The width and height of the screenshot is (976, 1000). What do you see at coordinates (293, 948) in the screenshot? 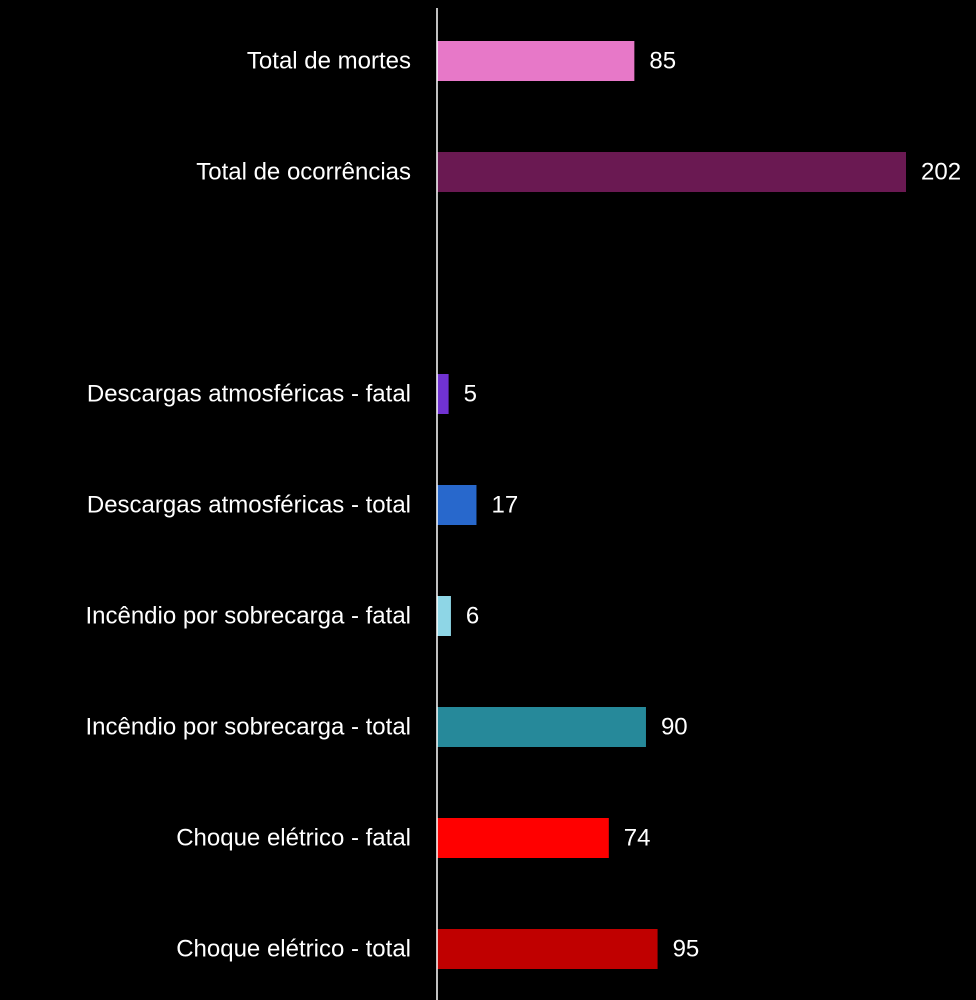
I see `category-label: Choque elétrico - total` at bounding box center [293, 948].